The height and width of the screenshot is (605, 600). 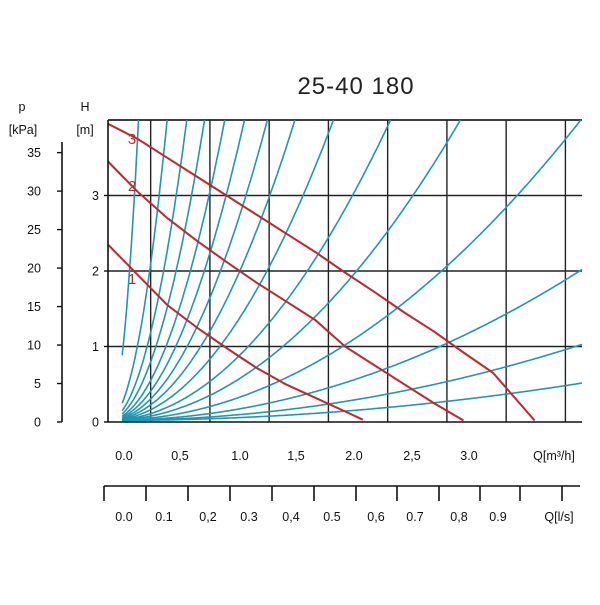 I want to click on x2-axis-label: Q[l/s], so click(x=558, y=517).